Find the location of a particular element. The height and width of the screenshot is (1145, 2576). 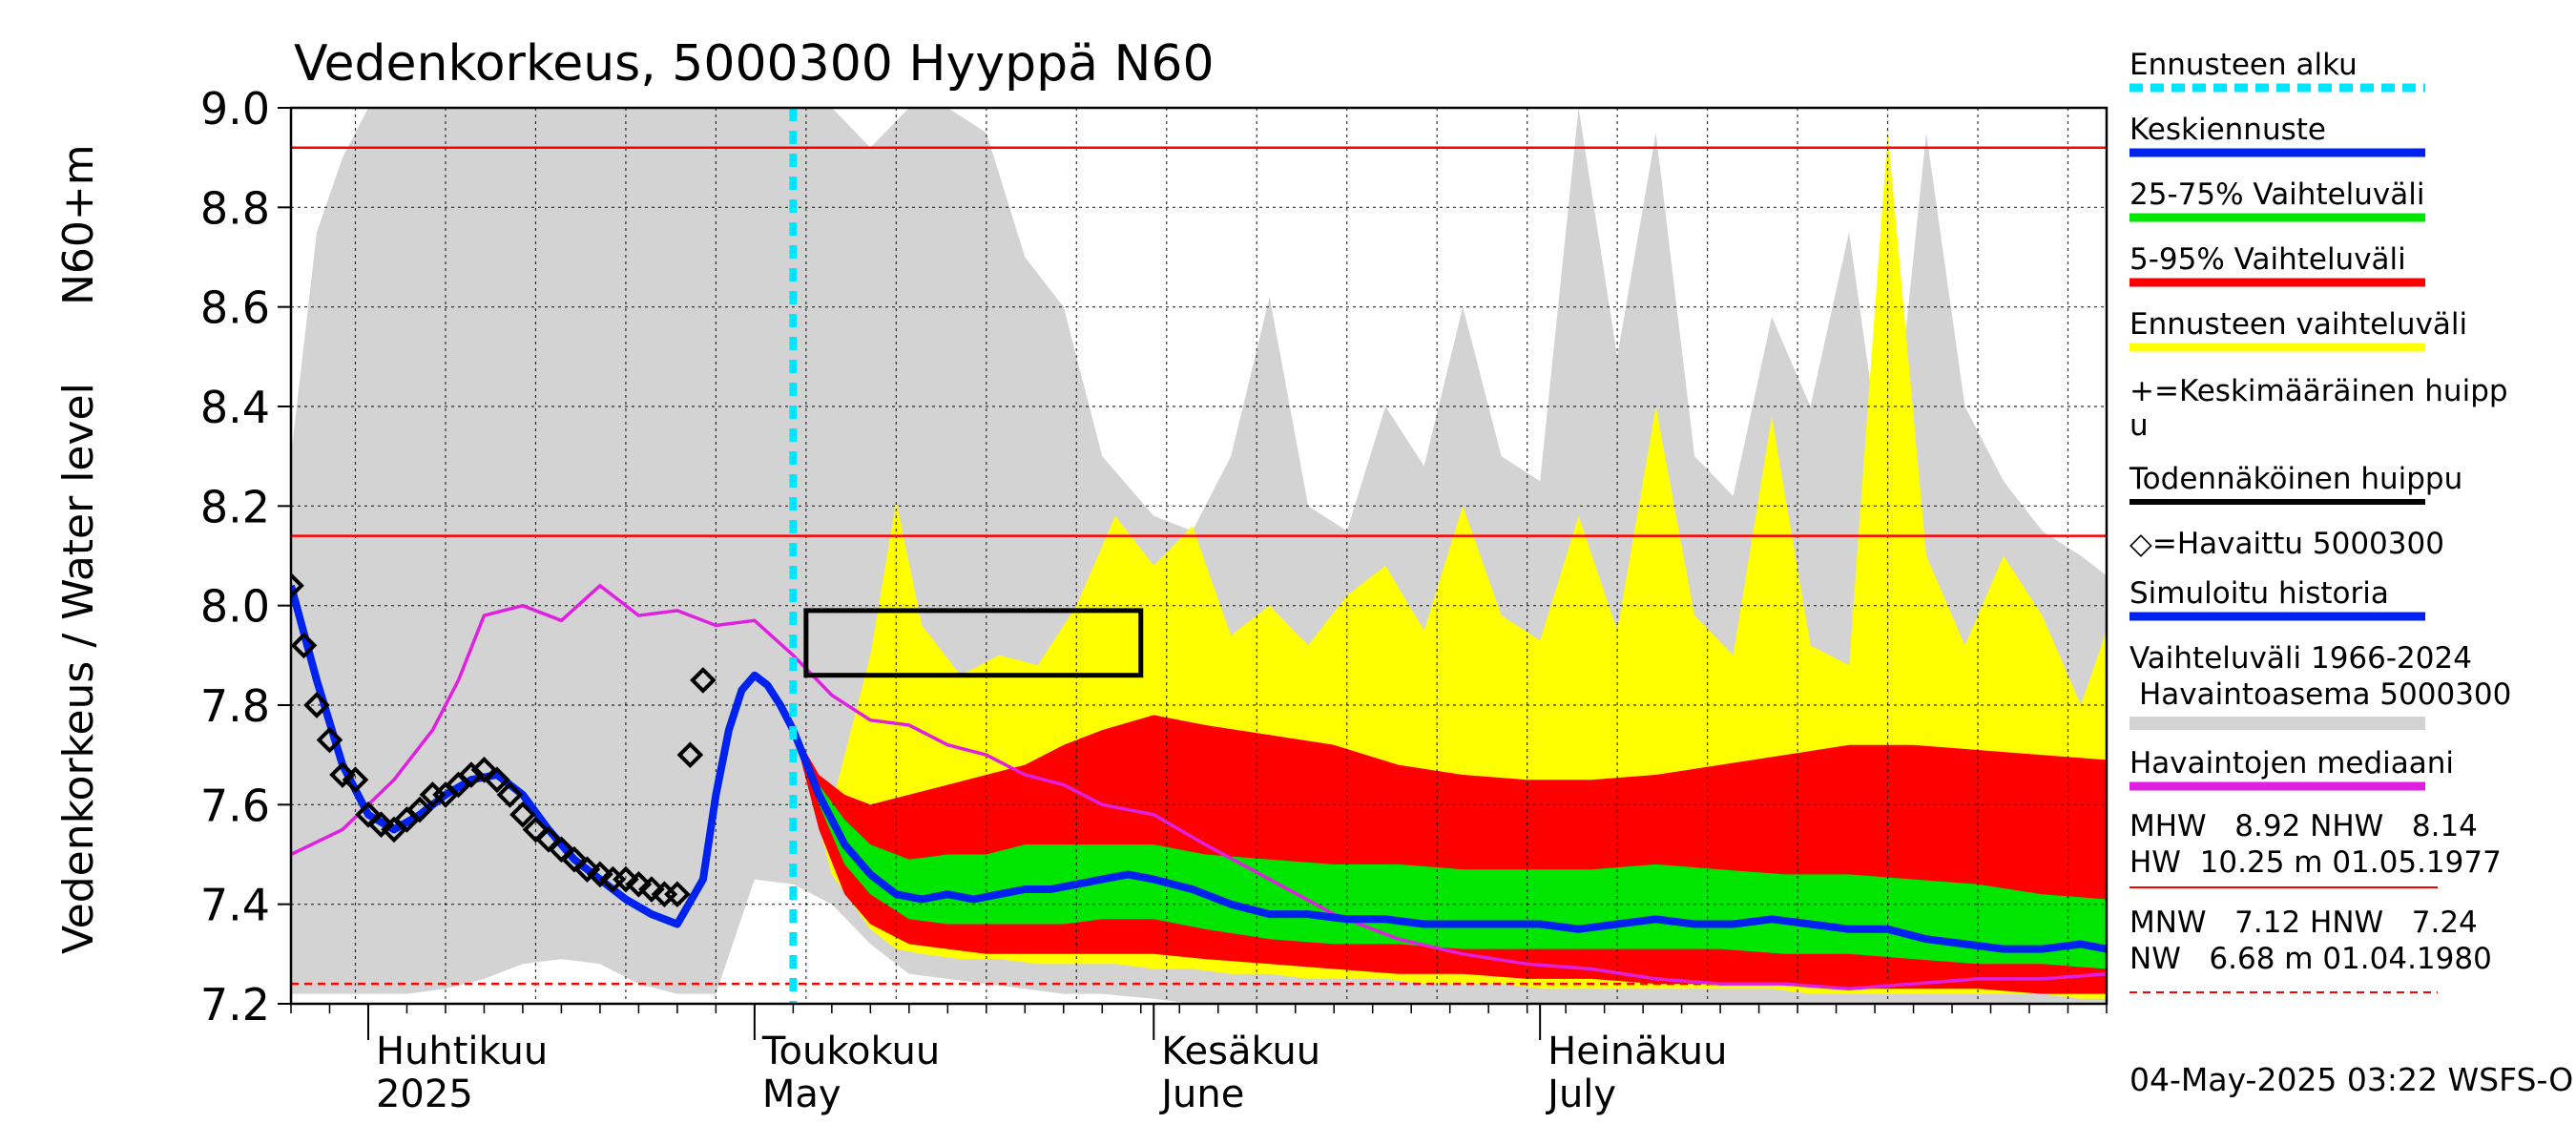

y-axis-label: Vedenkorkeus / Water level N60+m is located at coordinates (78, 549).